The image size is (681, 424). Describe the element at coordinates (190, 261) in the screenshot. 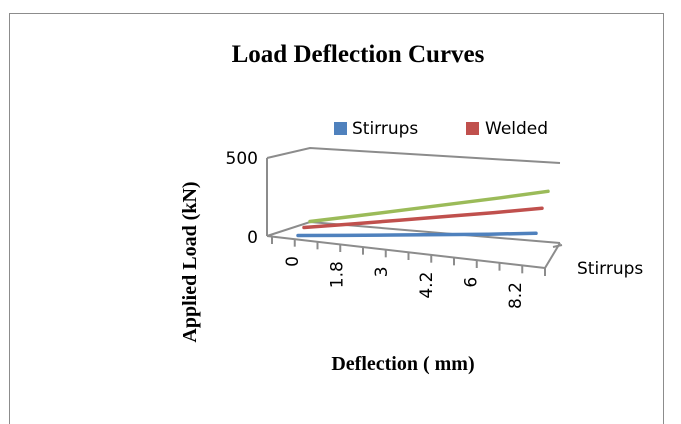

I see `y-axis-title: Applied Load (kN)` at that location.